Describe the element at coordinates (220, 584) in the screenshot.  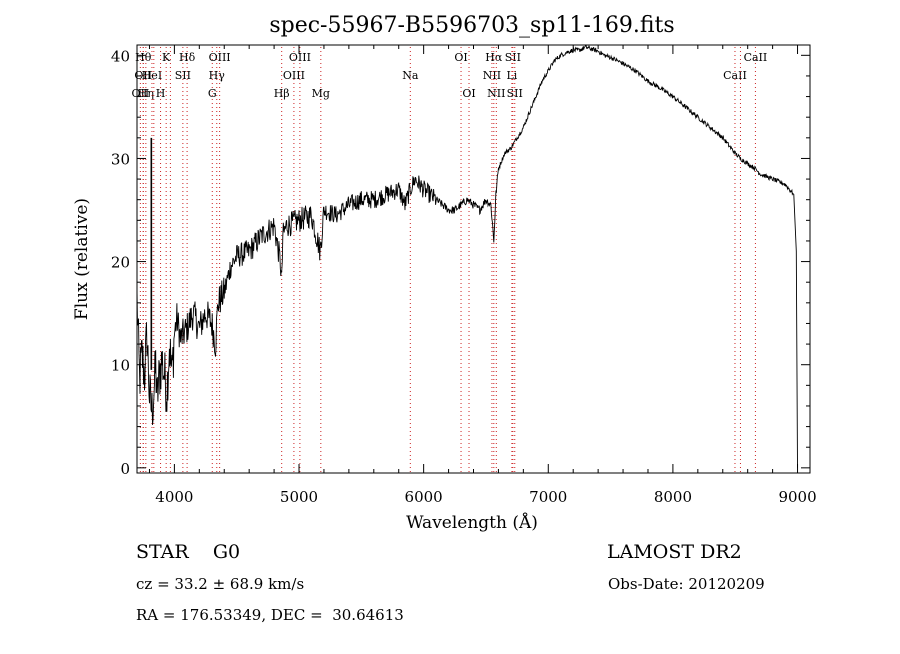
I see `redshift-cz: cz = 33.2 ± 68.9 km/s` at that location.